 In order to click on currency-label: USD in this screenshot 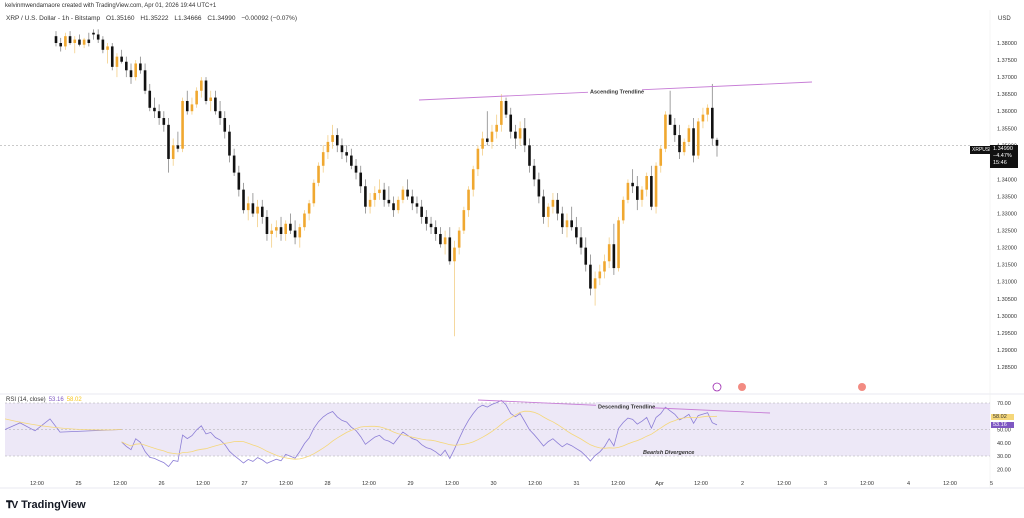, I will do `click(1004, 19)`.